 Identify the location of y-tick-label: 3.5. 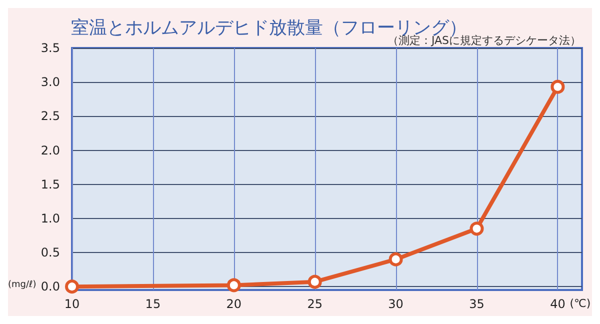
(50, 48).